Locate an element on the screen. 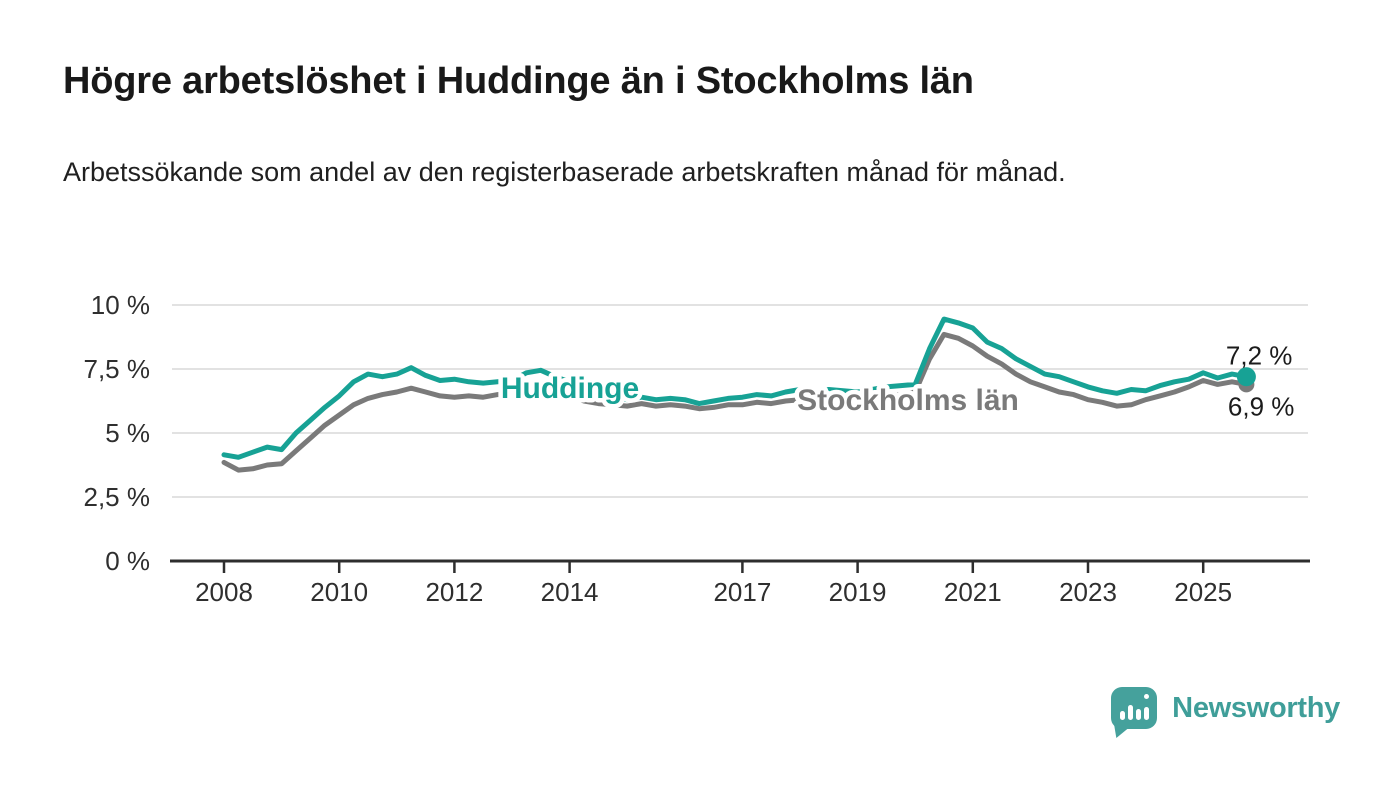 The height and width of the screenshot is (794, 1400). series-label-stockholms-lan: Stockholms län is located at coordinates (908, 400).